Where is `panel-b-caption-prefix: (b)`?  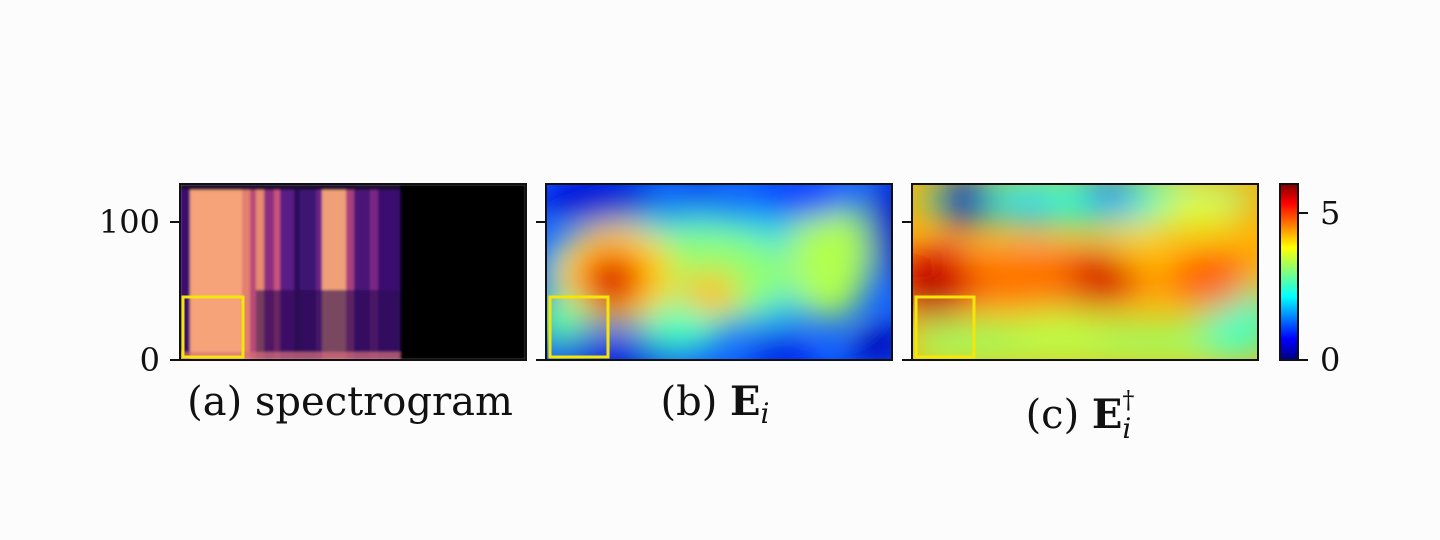
panel-b-caption-prefix: (b) is located at coordinates (688, 402).